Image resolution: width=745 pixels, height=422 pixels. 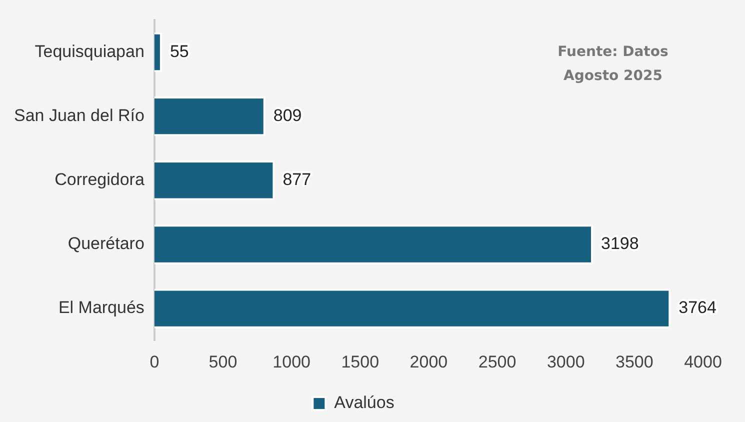 I want to click on data-label: 55, so click(x=179, y=51).